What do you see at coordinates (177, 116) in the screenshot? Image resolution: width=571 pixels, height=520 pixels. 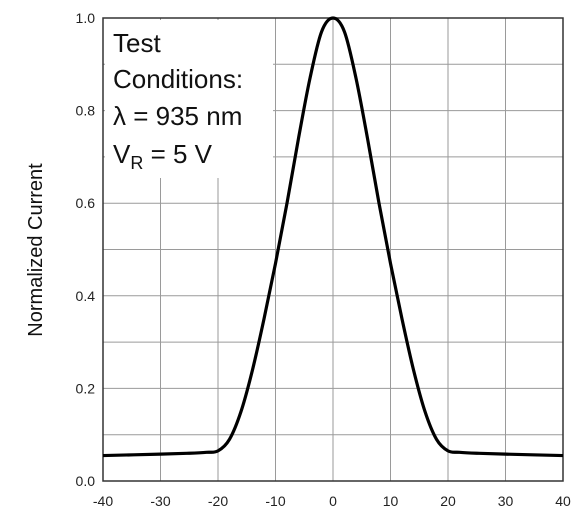 I see `annotation-line-3: λ = 935 nm` at bounding box center [177, 116].